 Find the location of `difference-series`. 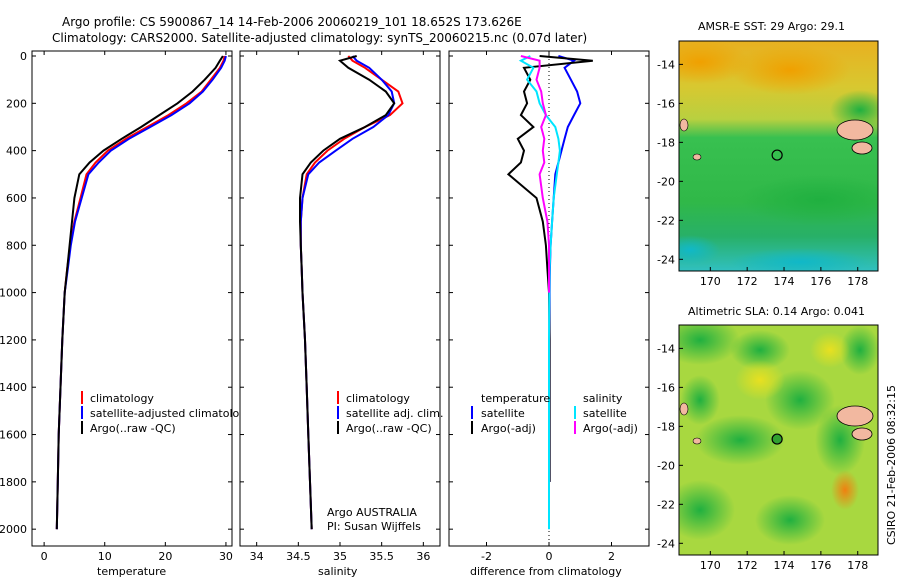

difference-series is located at coordinates (549, 292).